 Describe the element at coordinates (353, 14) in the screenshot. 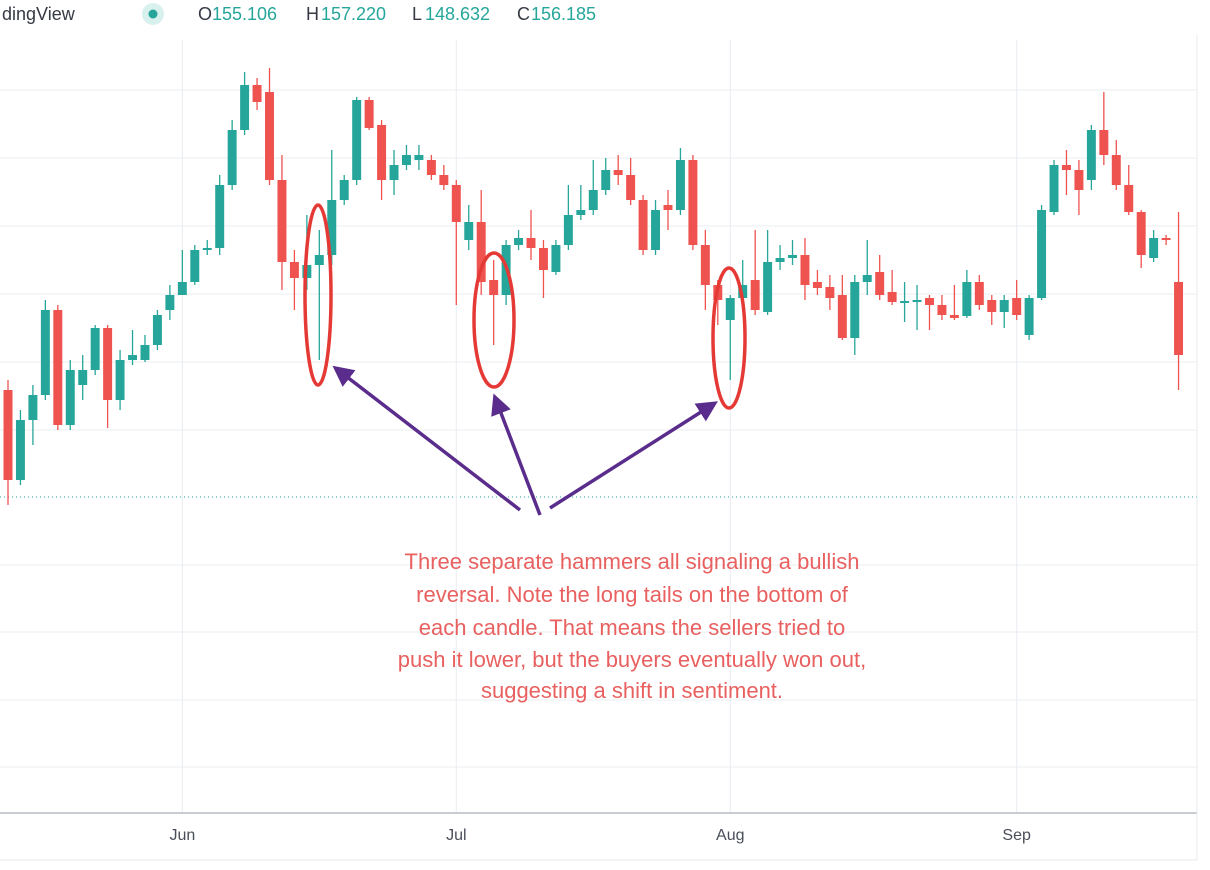

I see `ohlc-value: 157.220` at that location.